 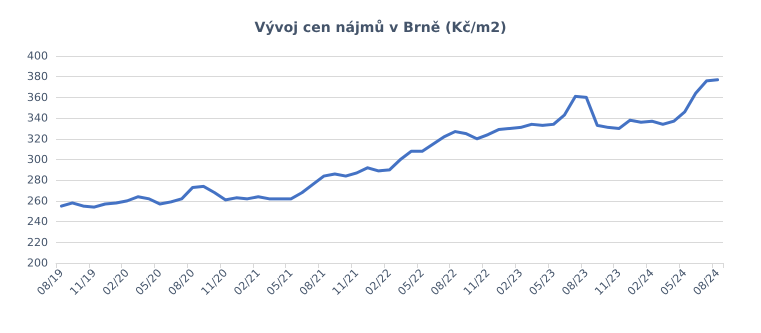 I want to click on y-tick-label: 240, so click(x=37, y=221).